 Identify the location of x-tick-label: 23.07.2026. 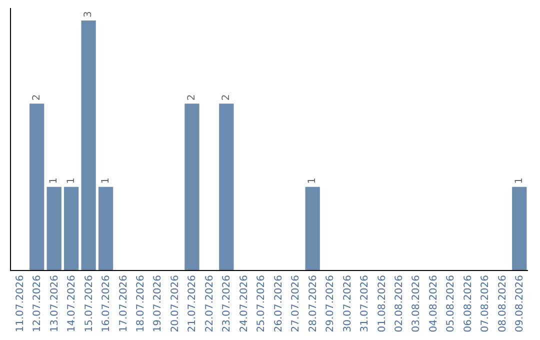
(227, 303).